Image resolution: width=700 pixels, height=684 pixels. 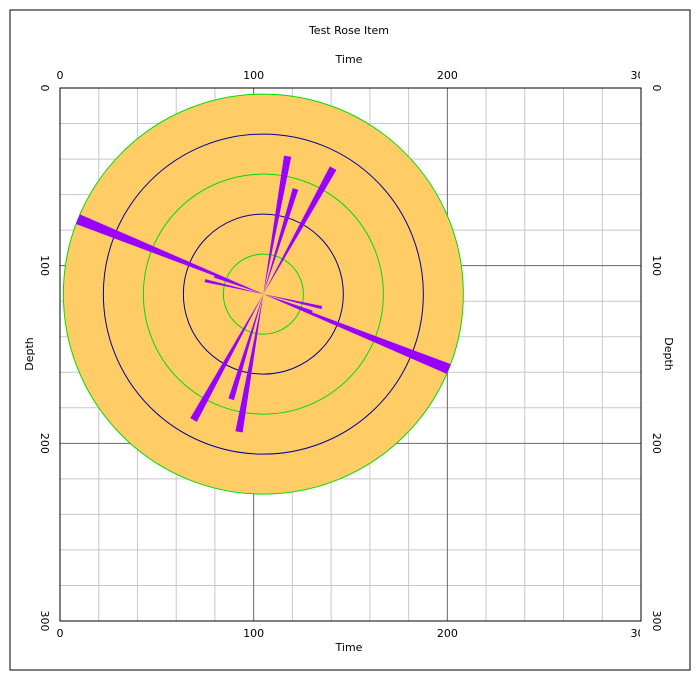 I want to click on x-axis-title-top: Time, so click(x=349, y=59).